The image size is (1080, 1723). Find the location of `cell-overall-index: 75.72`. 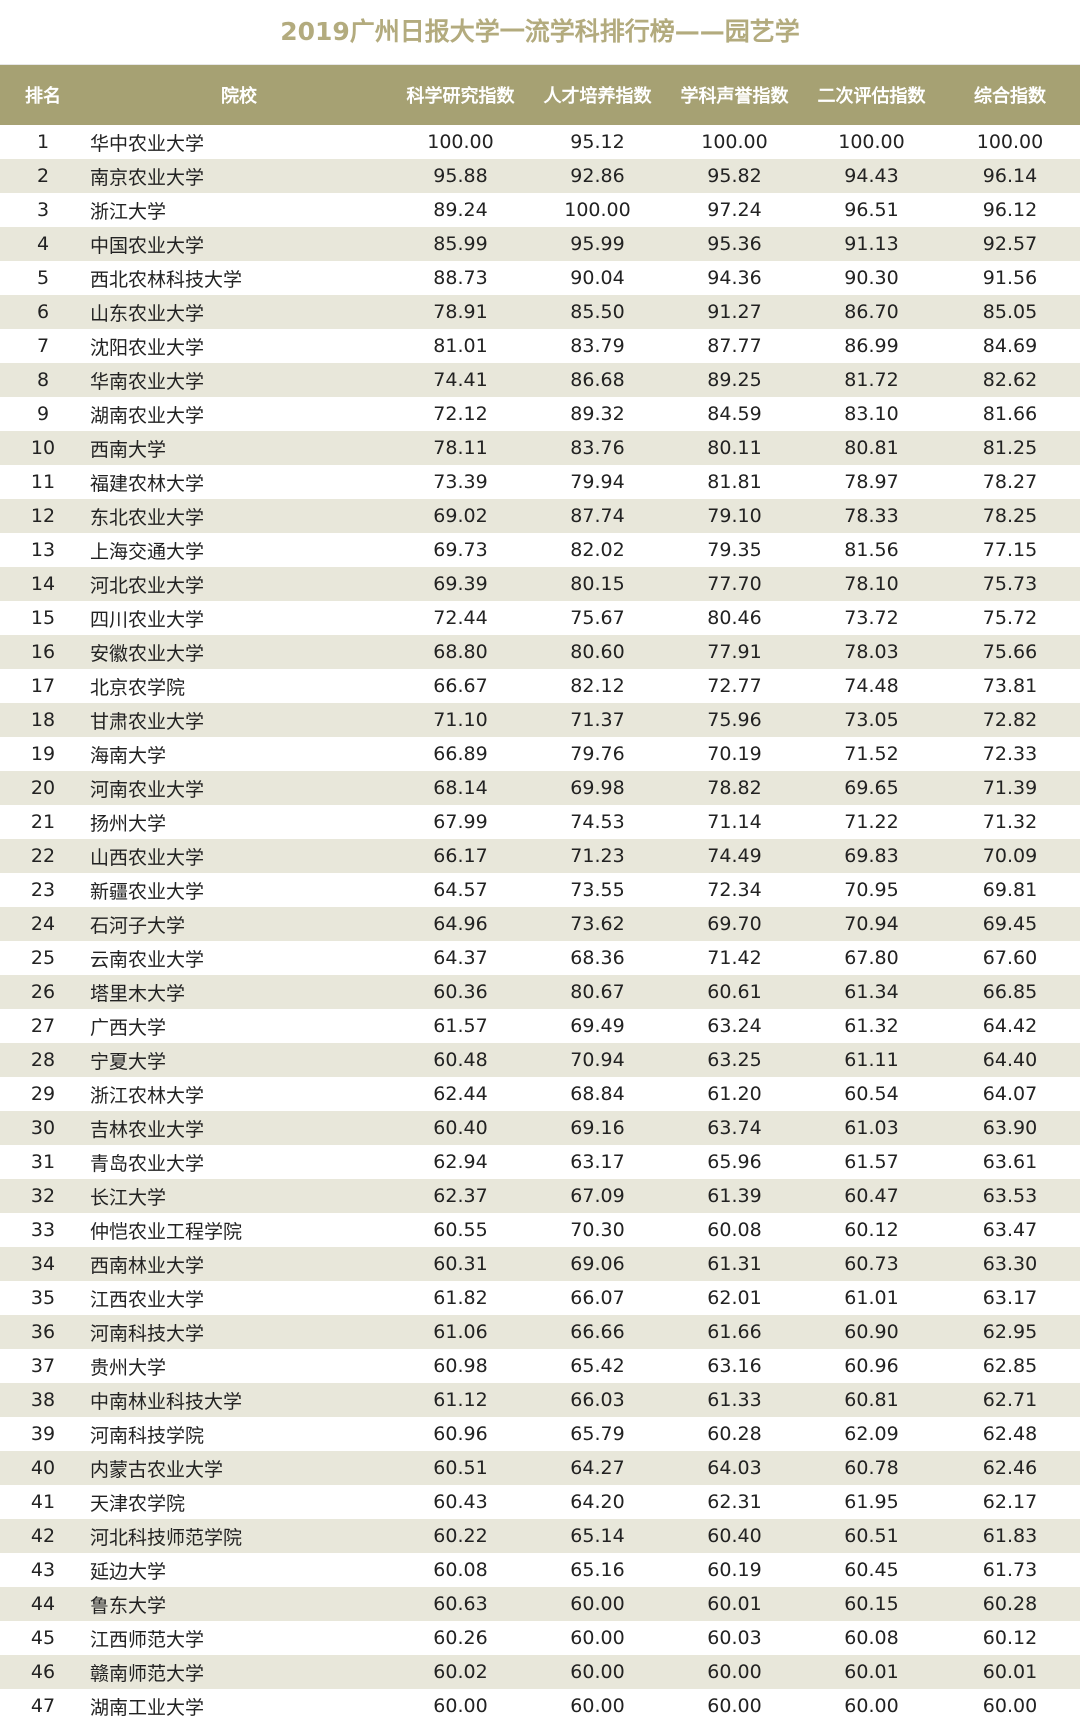

cell-overall-index: 75.72 is located at coordinates (1010, 618).